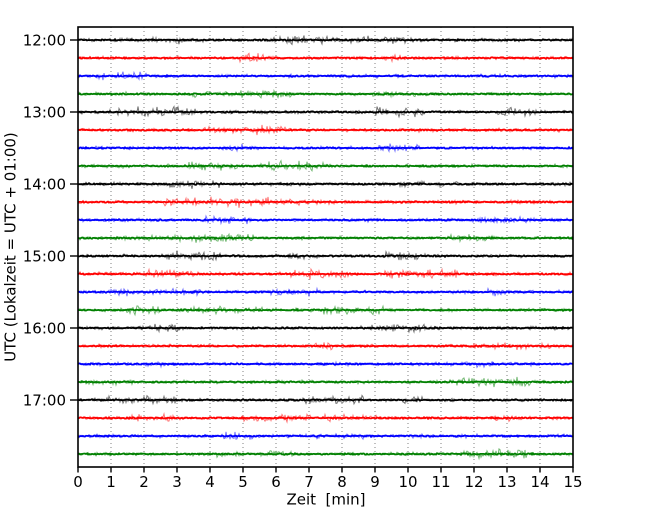  What do you see at coordinates (407, 482) in the screenshot?
I see `x-tick-label: 10` at bounding box center [407, 482].